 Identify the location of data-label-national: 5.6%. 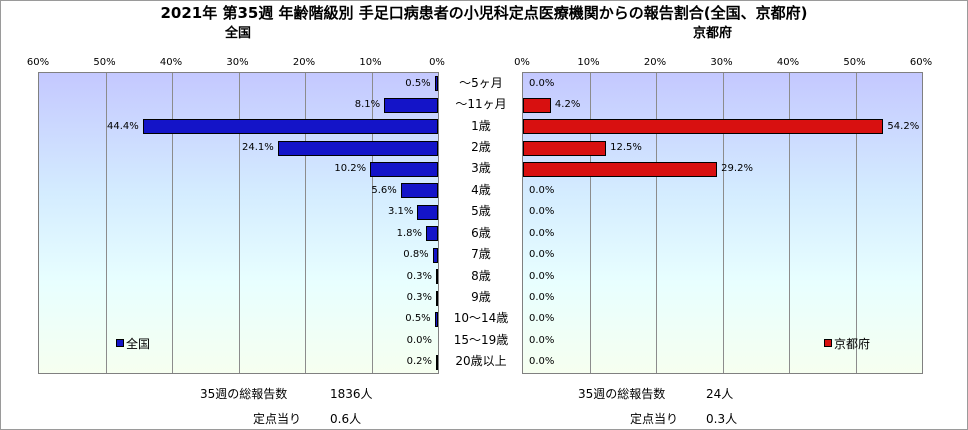
(384, 190).